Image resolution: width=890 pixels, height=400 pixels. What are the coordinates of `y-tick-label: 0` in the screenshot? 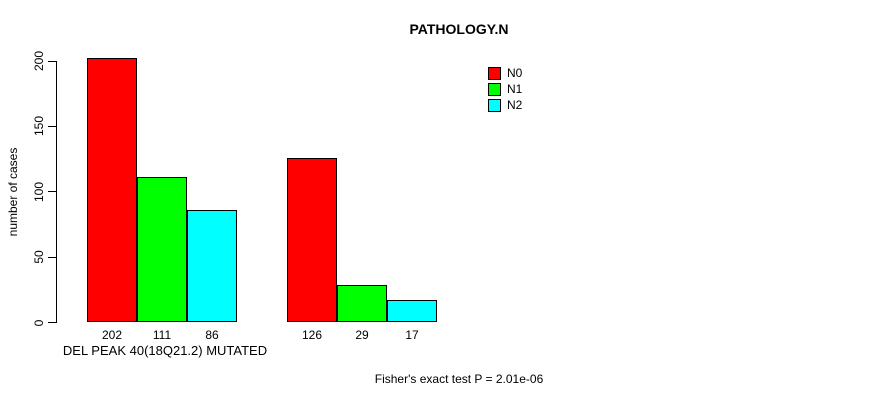 It's located at (39, 322).